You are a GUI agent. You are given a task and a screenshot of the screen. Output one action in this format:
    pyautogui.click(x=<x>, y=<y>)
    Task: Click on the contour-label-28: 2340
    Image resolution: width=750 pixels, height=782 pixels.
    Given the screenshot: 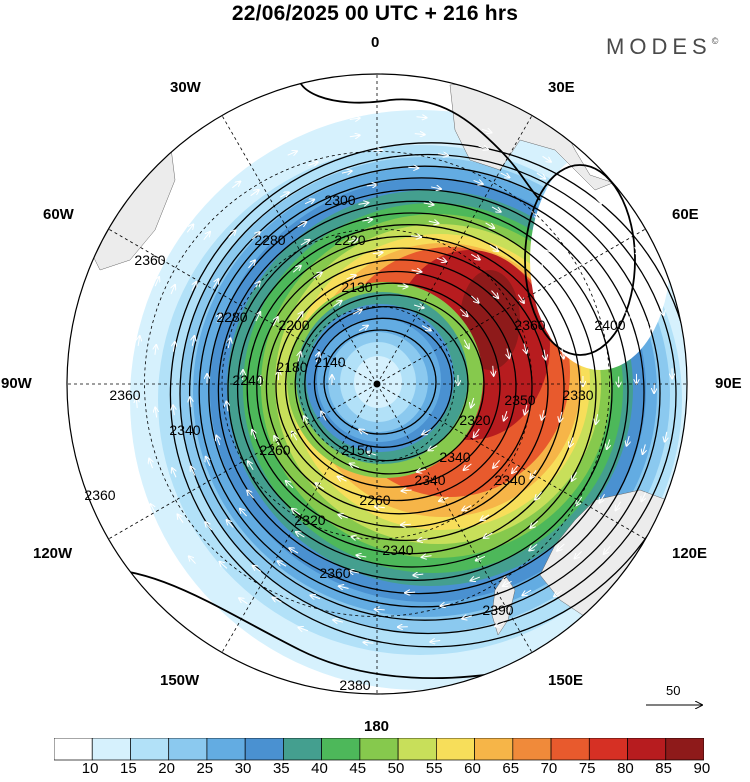 What is the action you would take?
    pyautogui.click(x=454, y=457)
    